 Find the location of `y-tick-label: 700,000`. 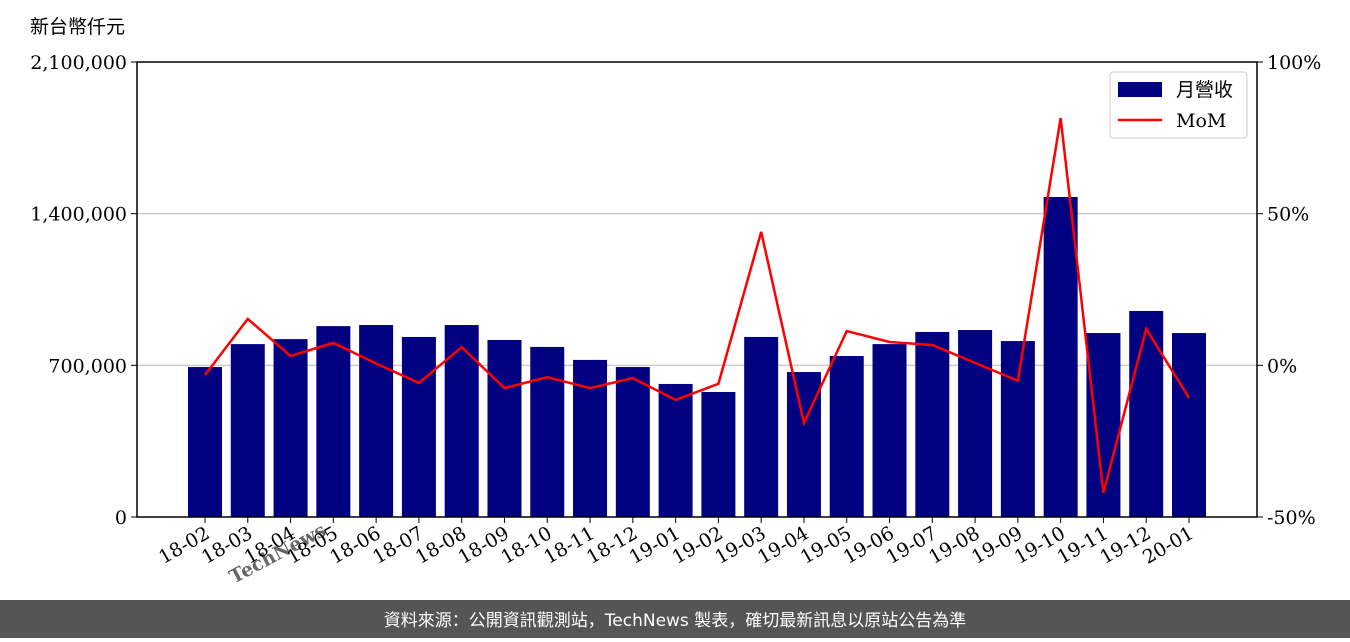

y-tick-label: 700,000 is located at coordinates (87, 366).